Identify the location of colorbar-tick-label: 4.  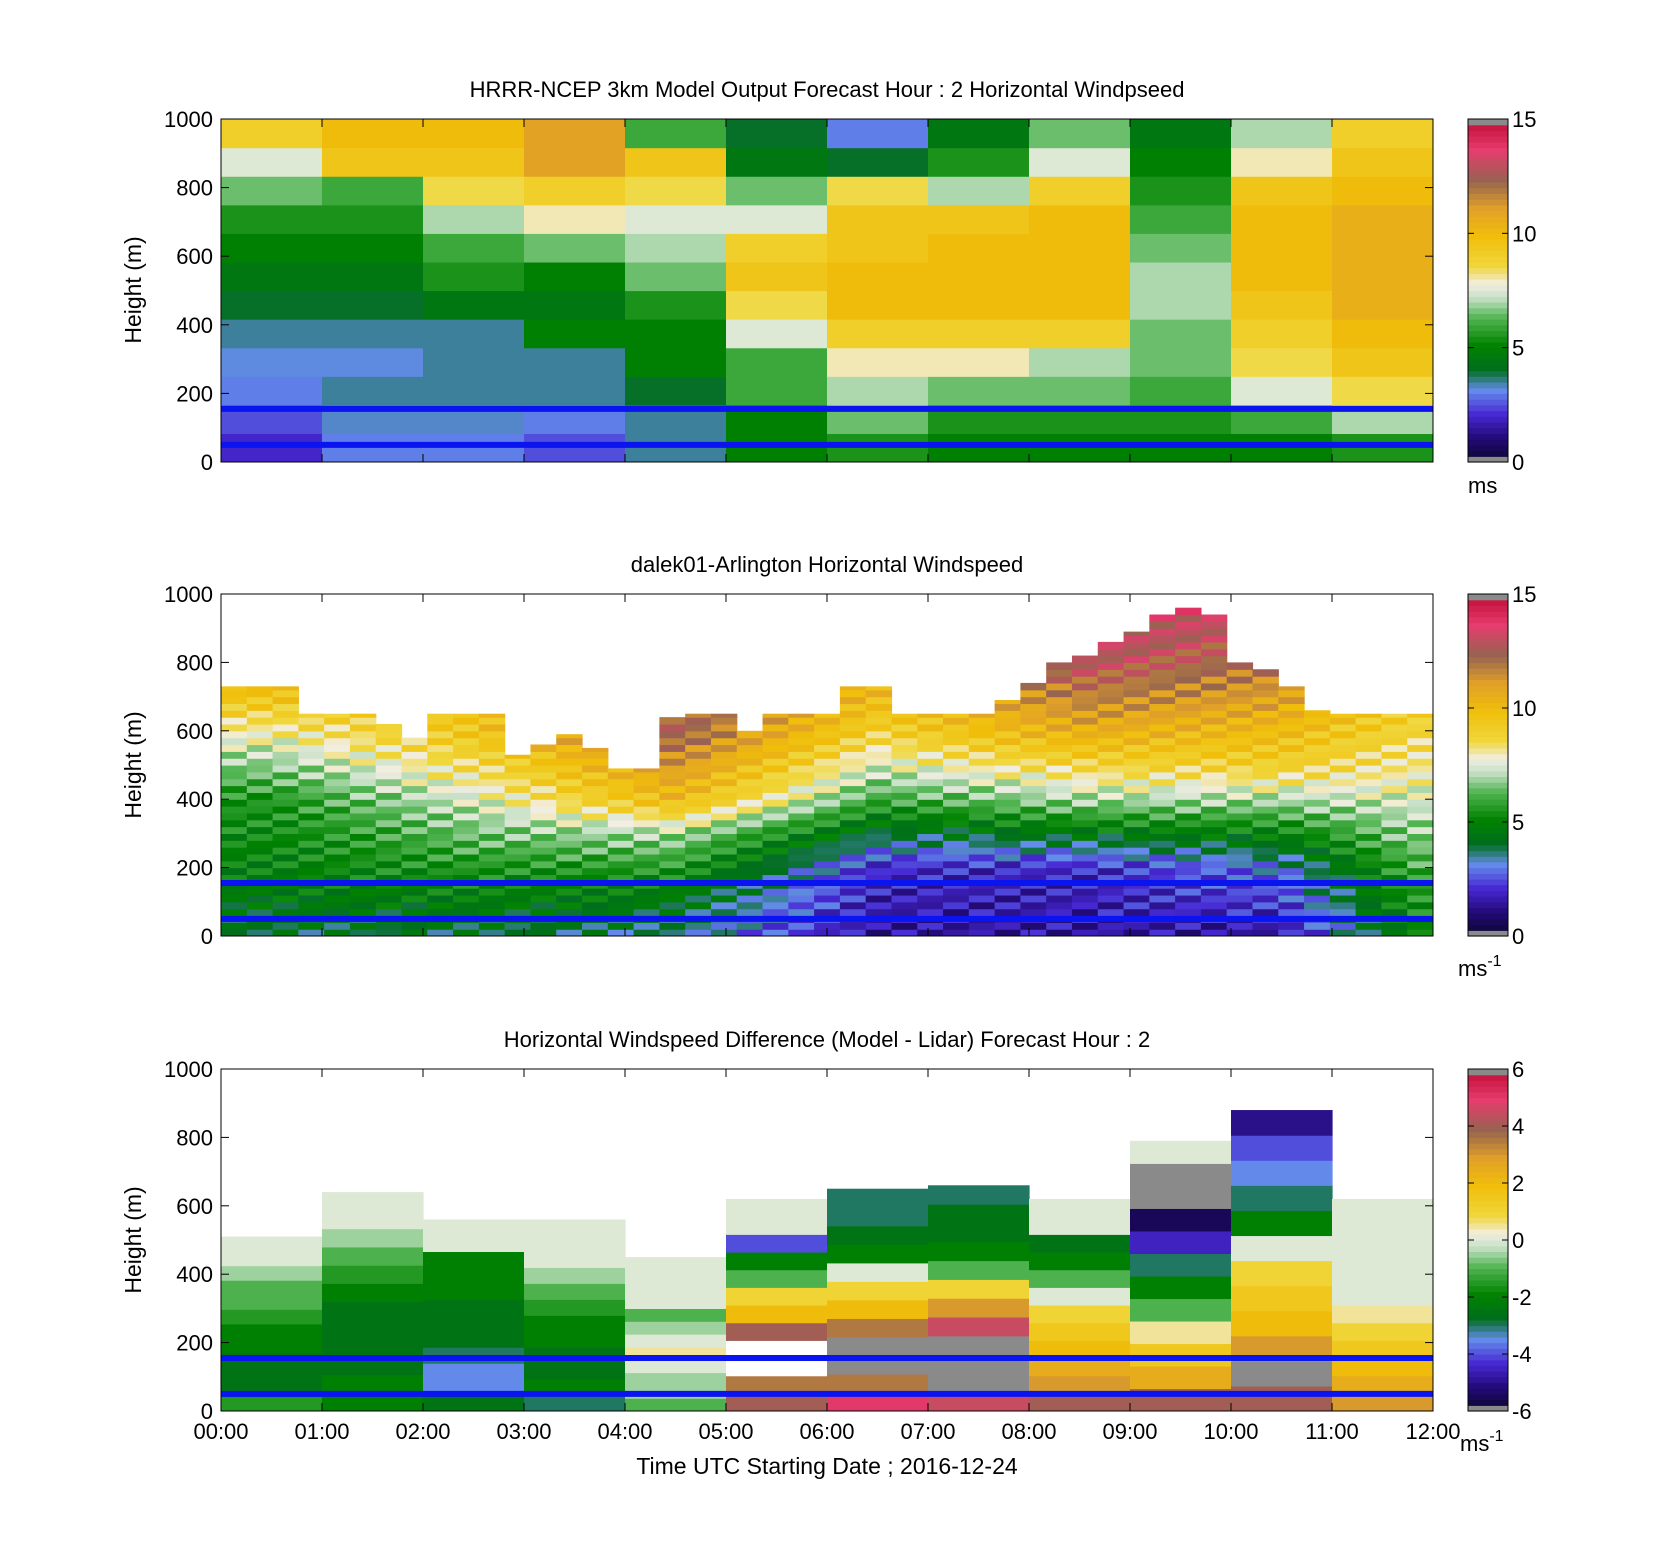
(1518, 1126).